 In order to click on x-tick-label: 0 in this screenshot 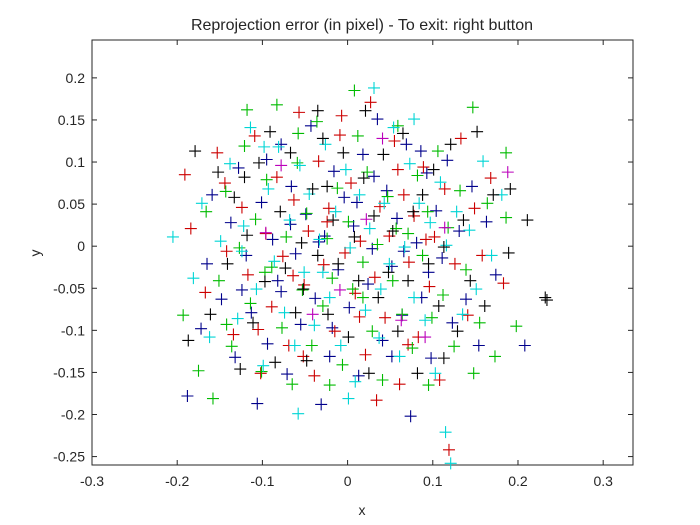, I will do `click(348, 481)`.